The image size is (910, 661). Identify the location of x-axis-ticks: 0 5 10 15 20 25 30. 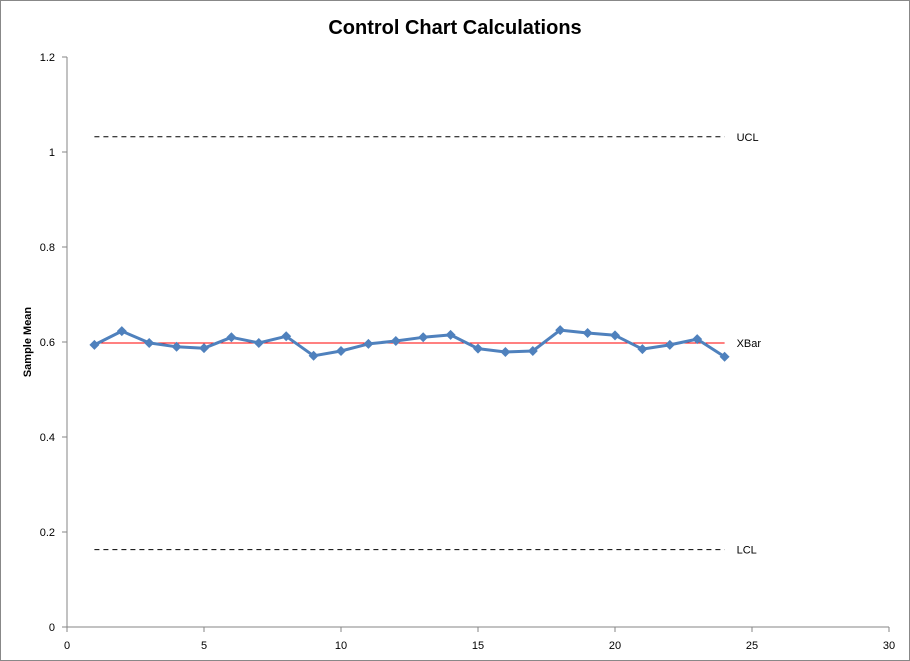
(479, 639).